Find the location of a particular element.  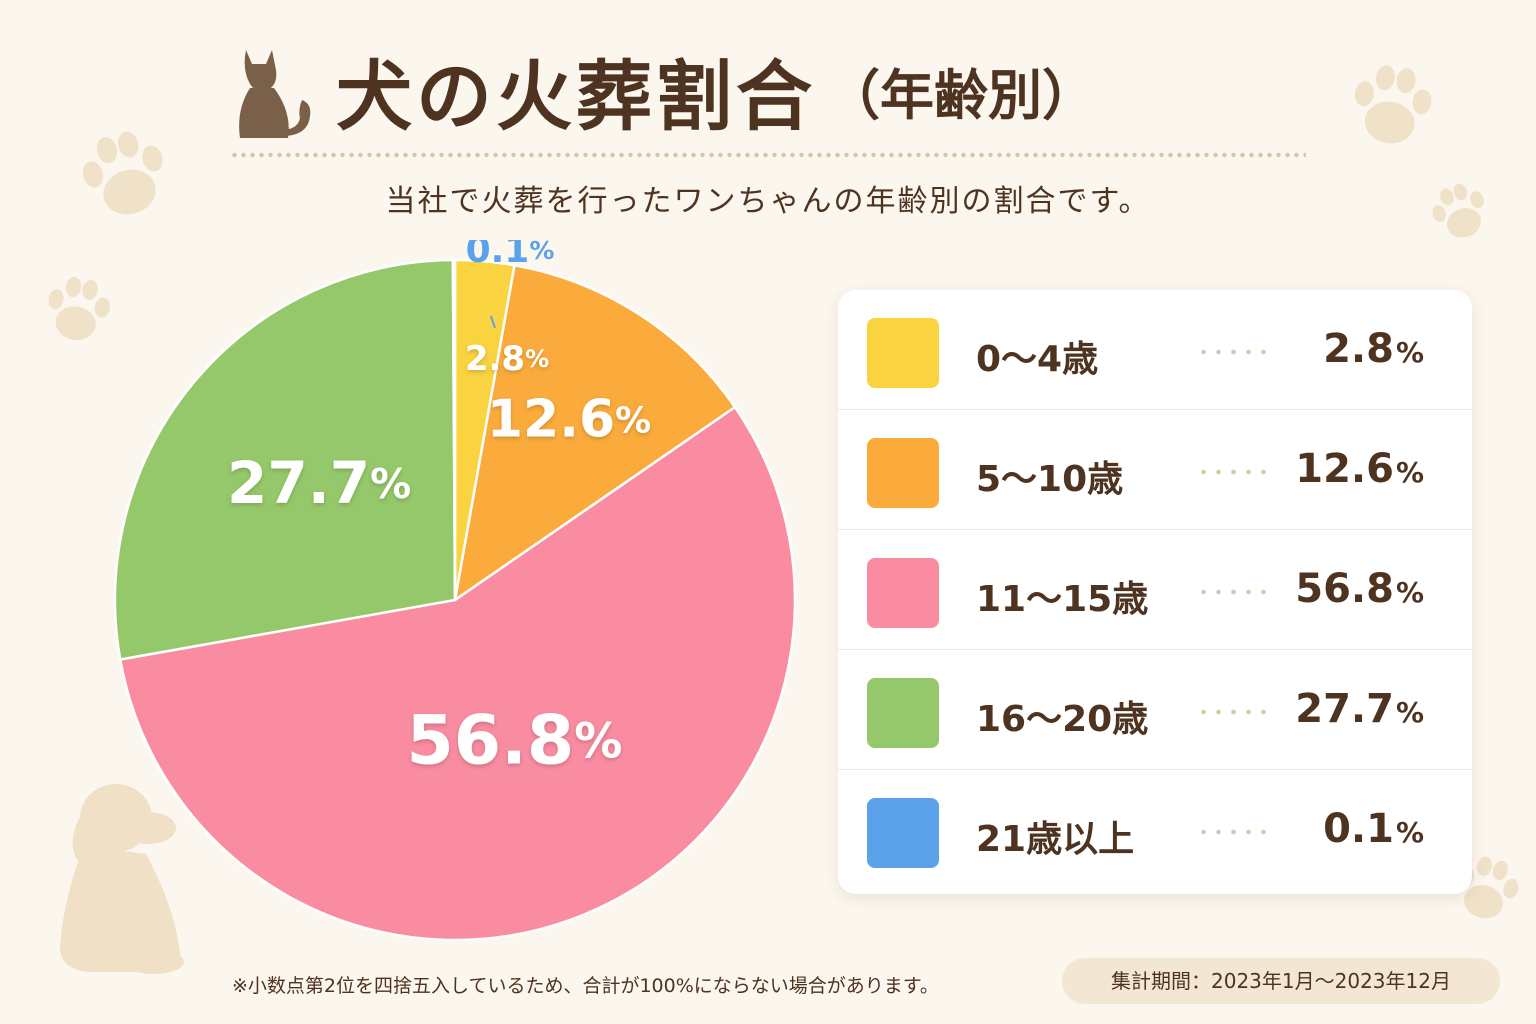

legend-item: 11～15歳 56.8% is located at coordinates (1155, 590).